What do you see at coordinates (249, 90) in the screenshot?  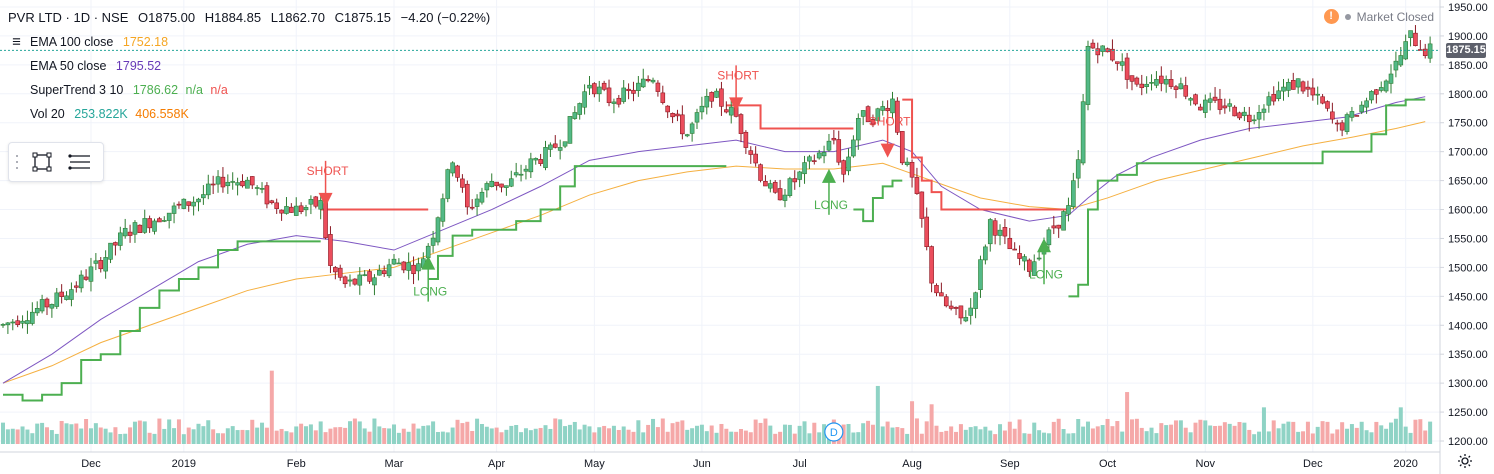 I see `indicator-supertrend: SuperTrend 3 10 1786.62 n/a n/a` at bounding box center [249, 90].